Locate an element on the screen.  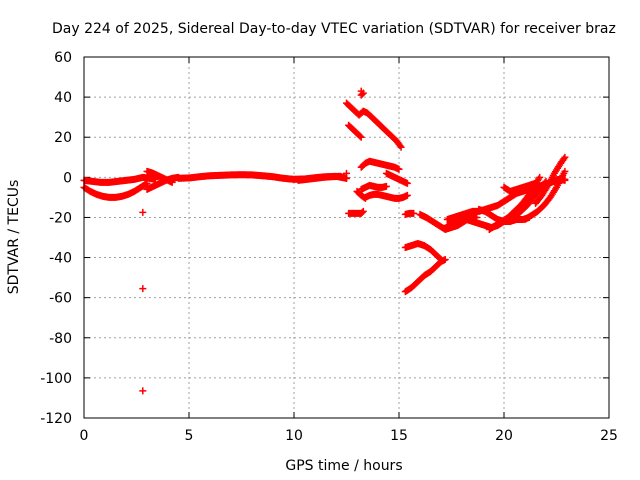
x-tick-label: 10 is located at coordinates (294, 436).